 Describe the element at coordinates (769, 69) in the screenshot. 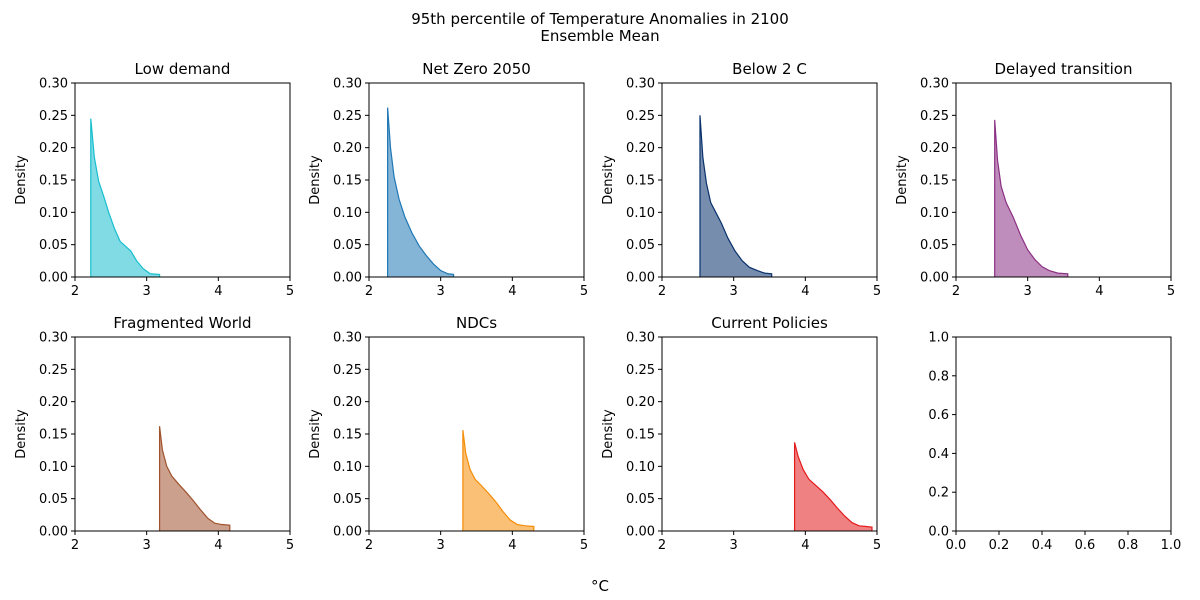

I see `panel-title: Below 2 C` at that location.